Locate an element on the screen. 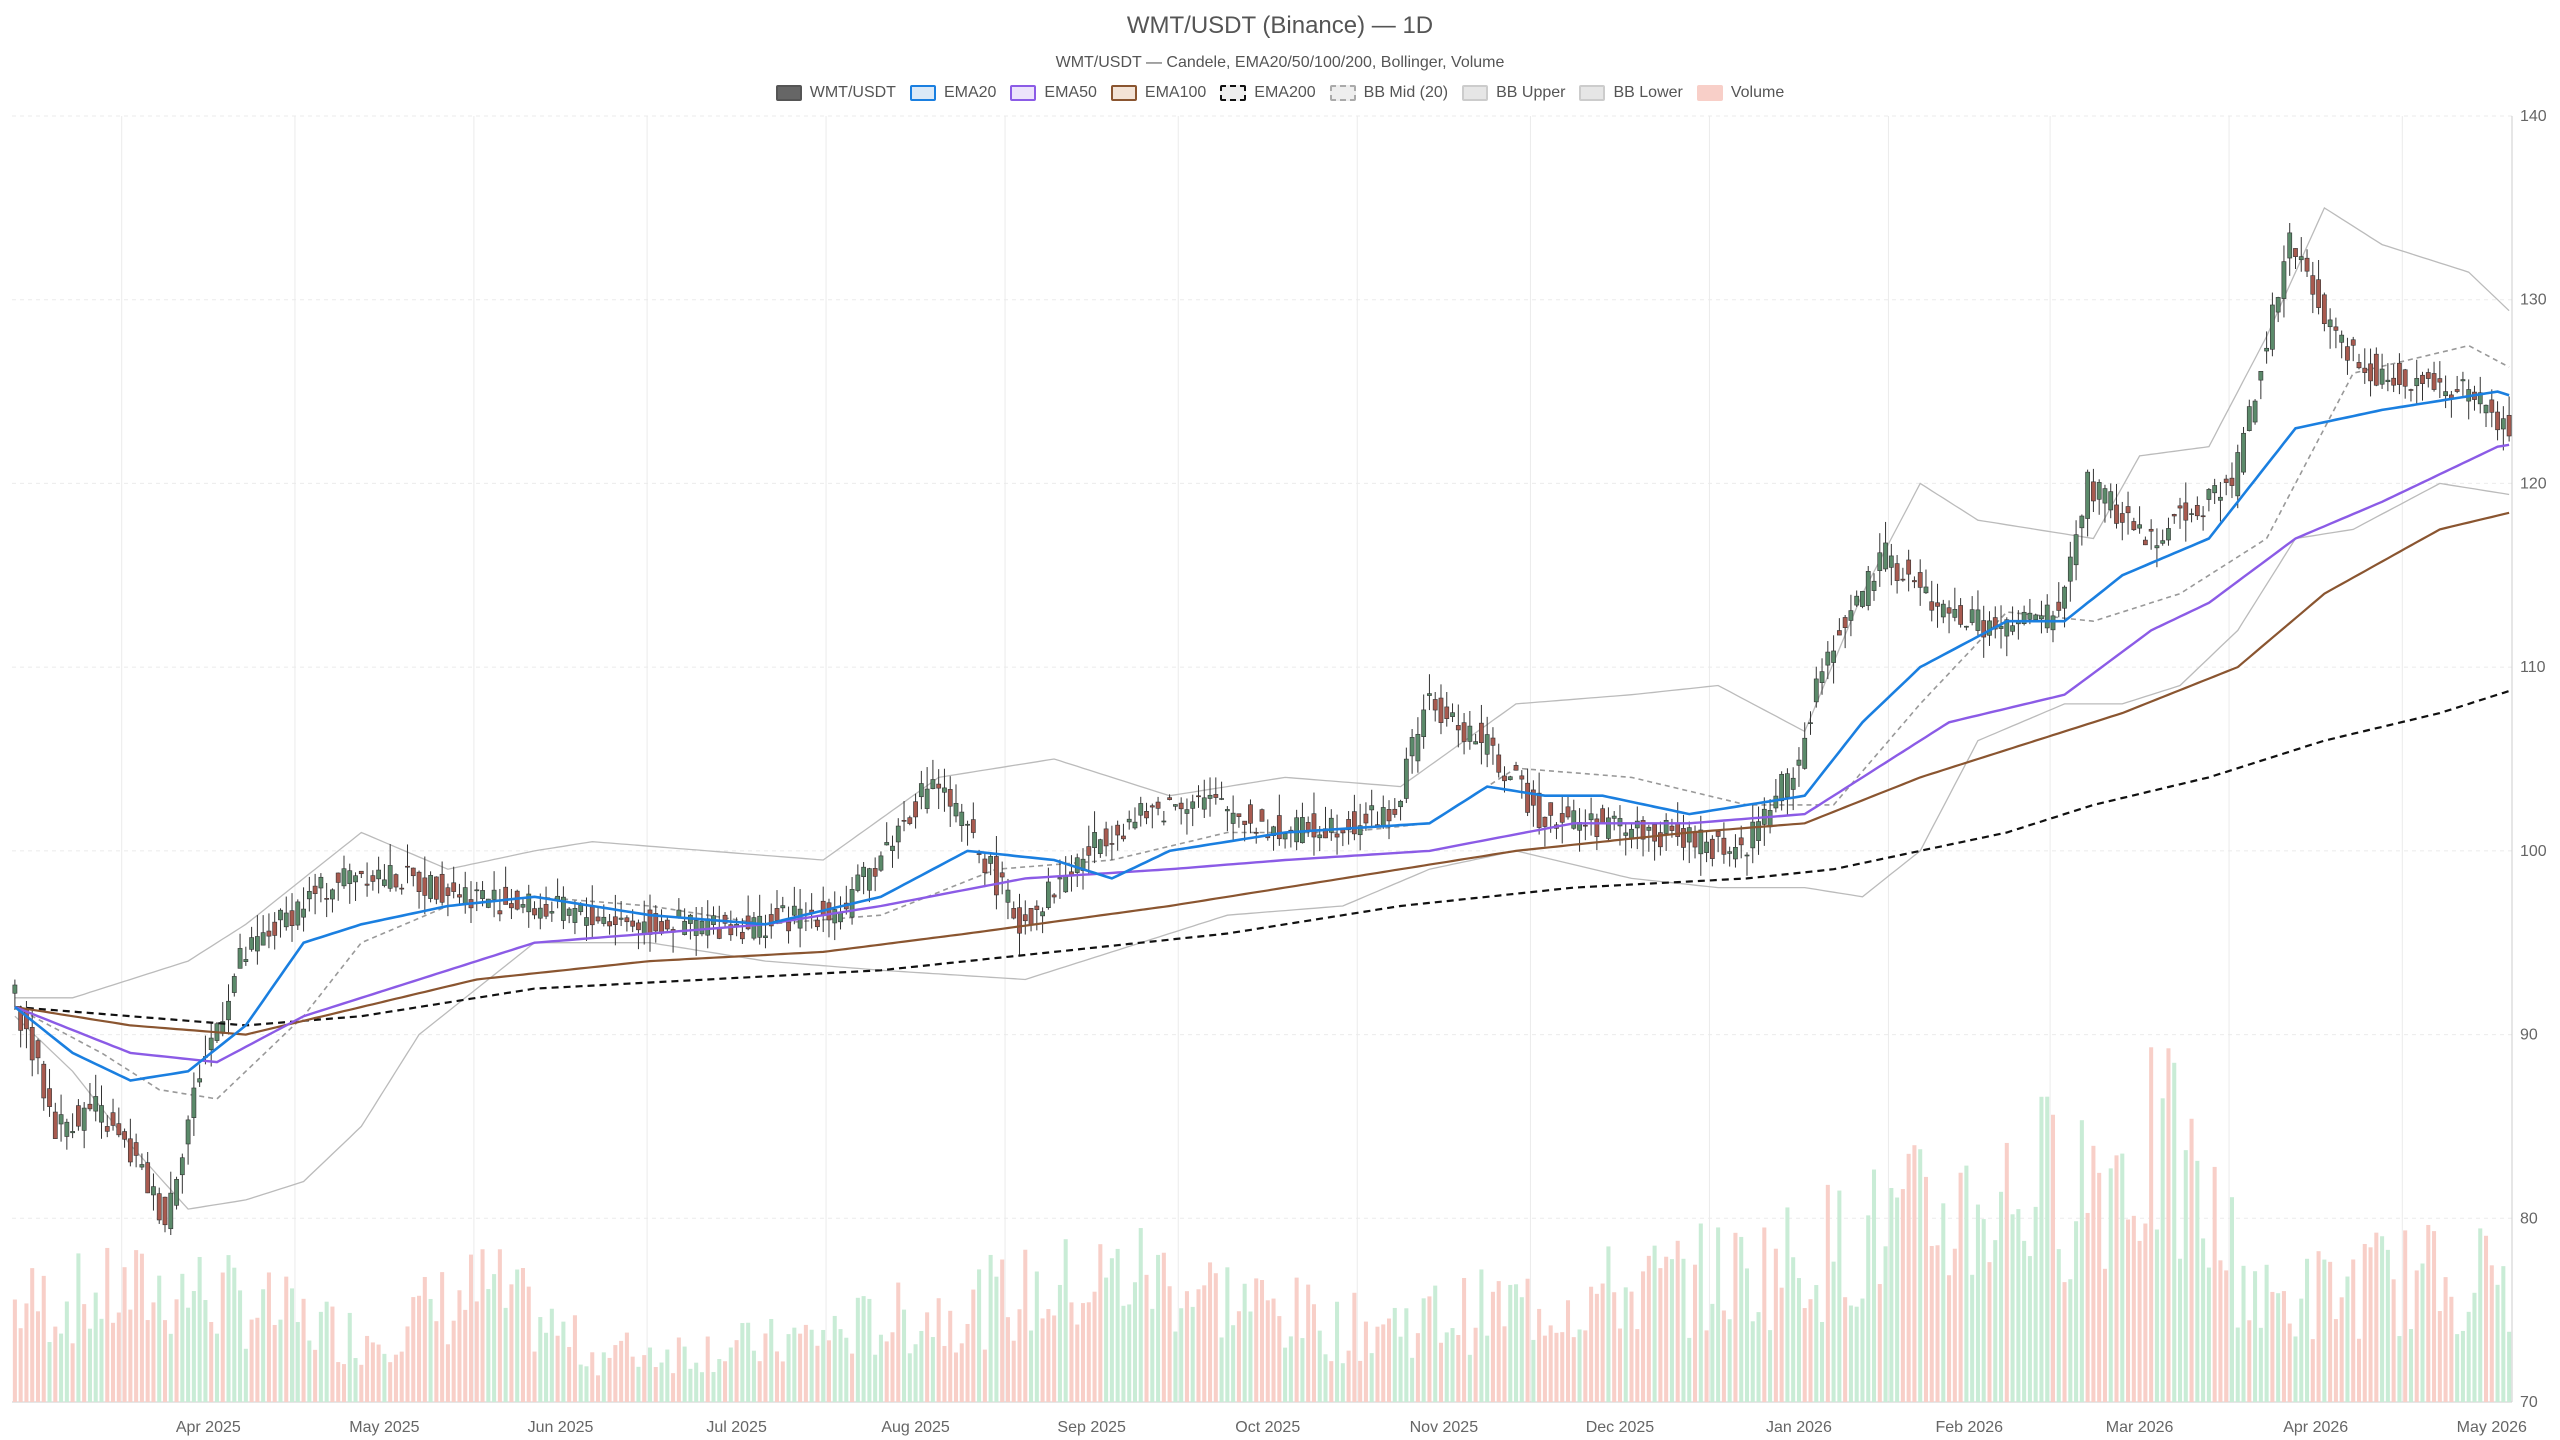  legend-item-3: EMA100 is located at coordinates (1158, 93).